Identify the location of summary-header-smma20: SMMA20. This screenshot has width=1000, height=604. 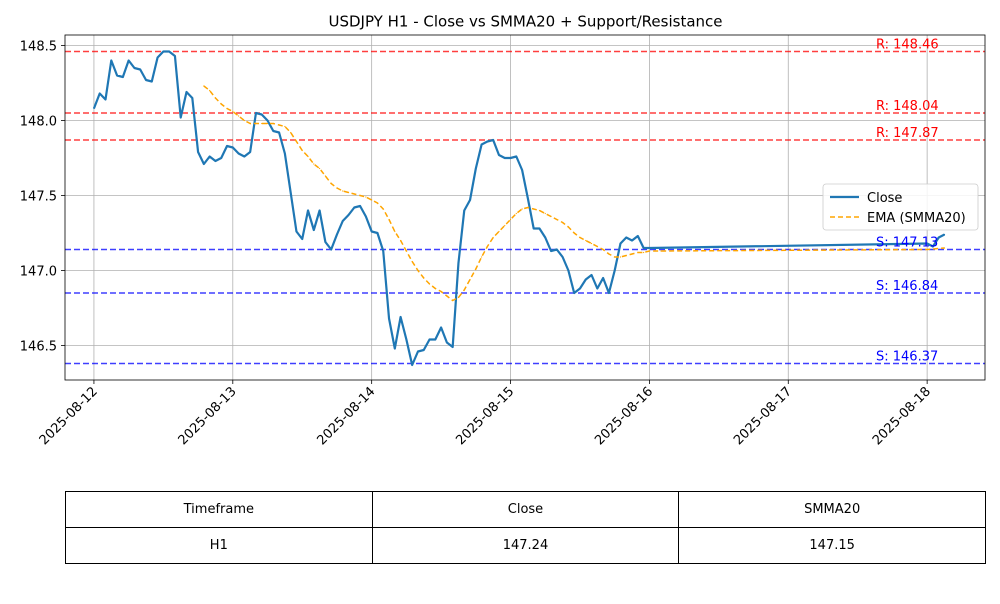
(832, 509).